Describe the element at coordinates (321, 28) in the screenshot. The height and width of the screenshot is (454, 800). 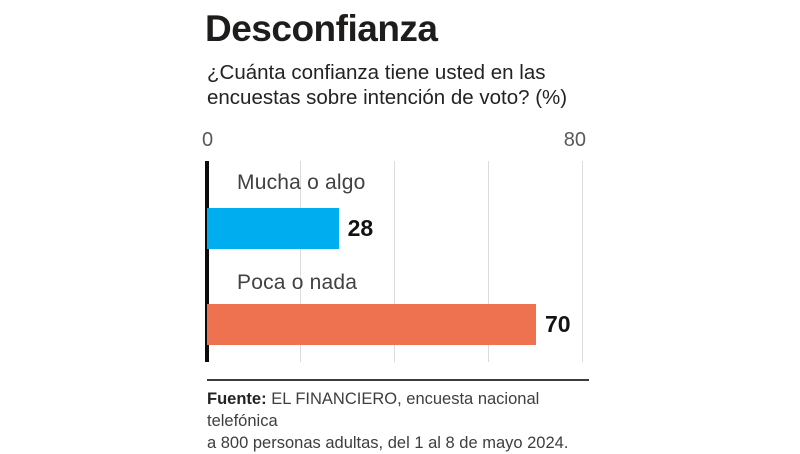
I see `chart-title: Desconfianza` at that location.